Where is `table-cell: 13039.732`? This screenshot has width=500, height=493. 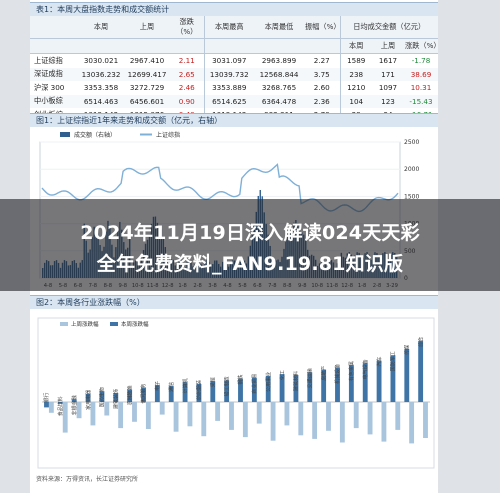
table-cell: 13039.732 is located at coordinates (228, 74).